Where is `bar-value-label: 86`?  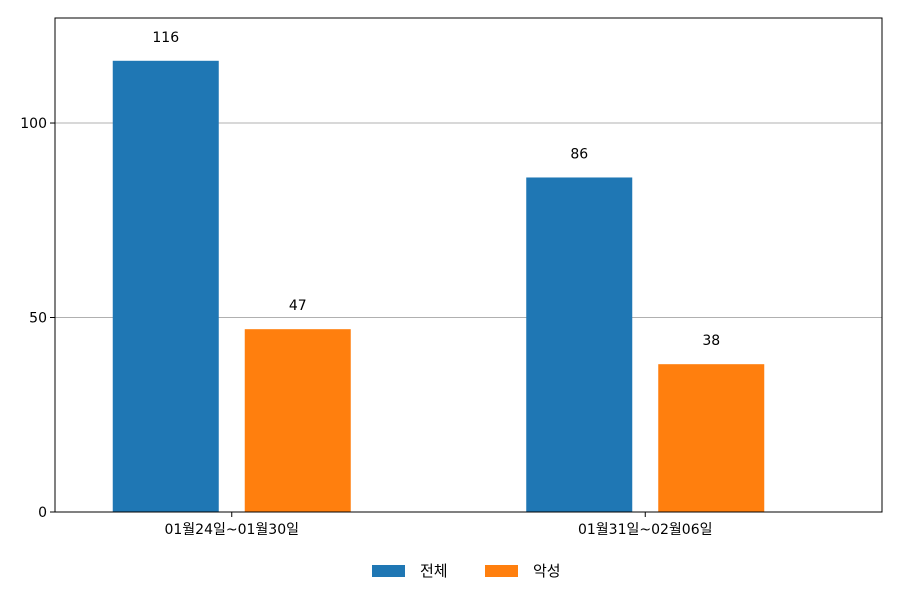 bar-value-label: 86 is located at coordinates (579, 154).